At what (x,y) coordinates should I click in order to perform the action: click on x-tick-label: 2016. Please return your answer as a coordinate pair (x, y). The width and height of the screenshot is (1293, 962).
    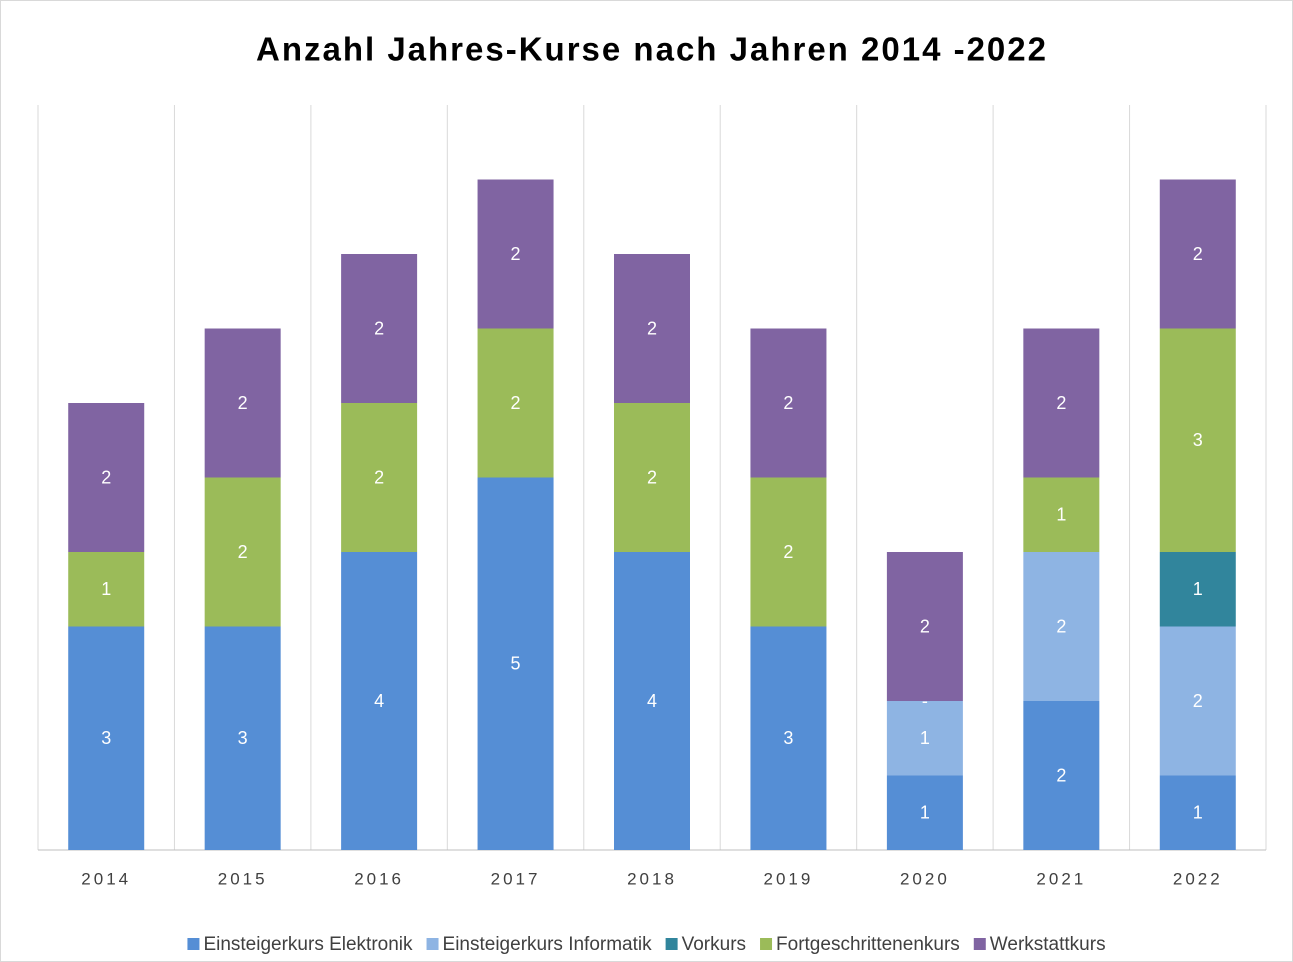
    Looking at the image, I should click on (379, 878).